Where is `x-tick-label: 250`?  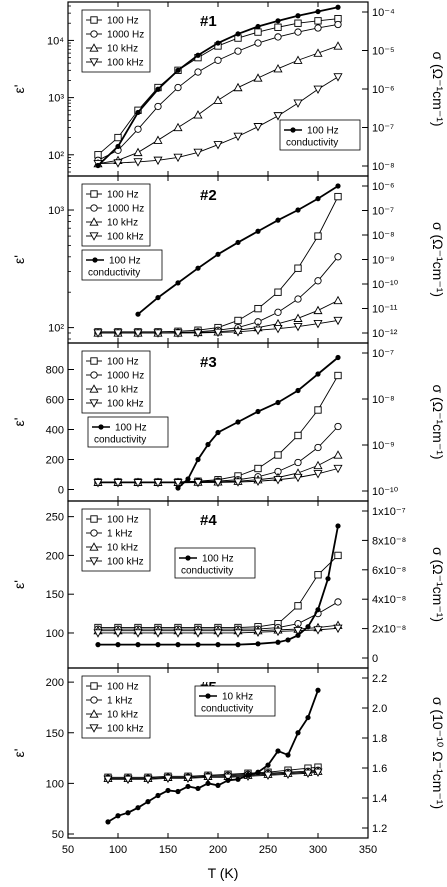
x-tick-label: 250 is located at coordinates (268, 850).